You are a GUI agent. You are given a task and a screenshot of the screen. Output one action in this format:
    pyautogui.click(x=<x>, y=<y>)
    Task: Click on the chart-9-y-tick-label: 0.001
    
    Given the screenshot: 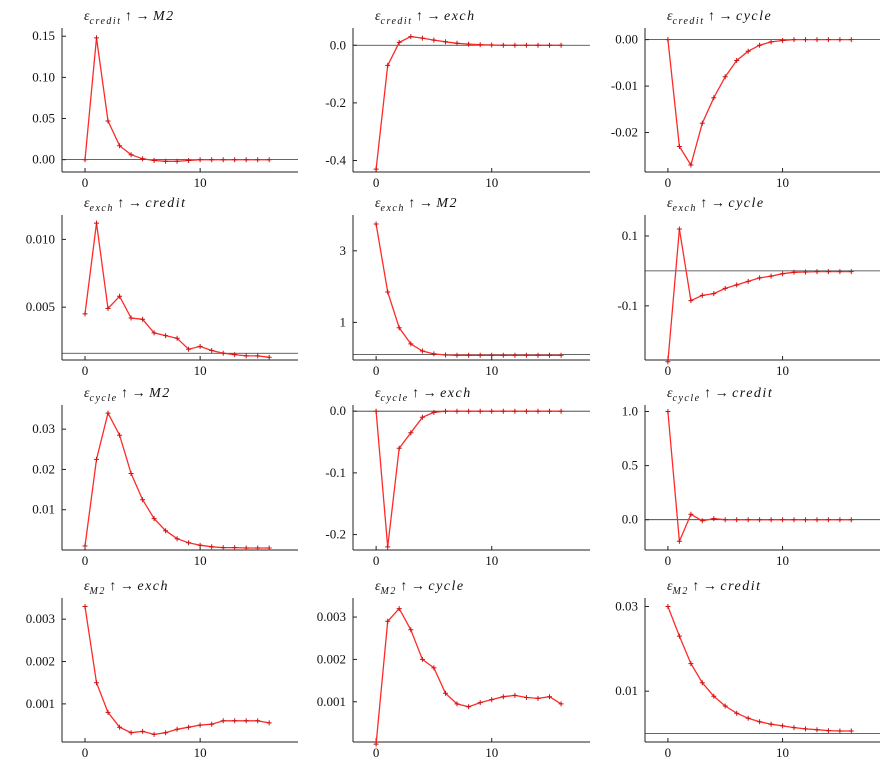 What is the action you would take?
    pyautogui.click(x=40, y=703)
    